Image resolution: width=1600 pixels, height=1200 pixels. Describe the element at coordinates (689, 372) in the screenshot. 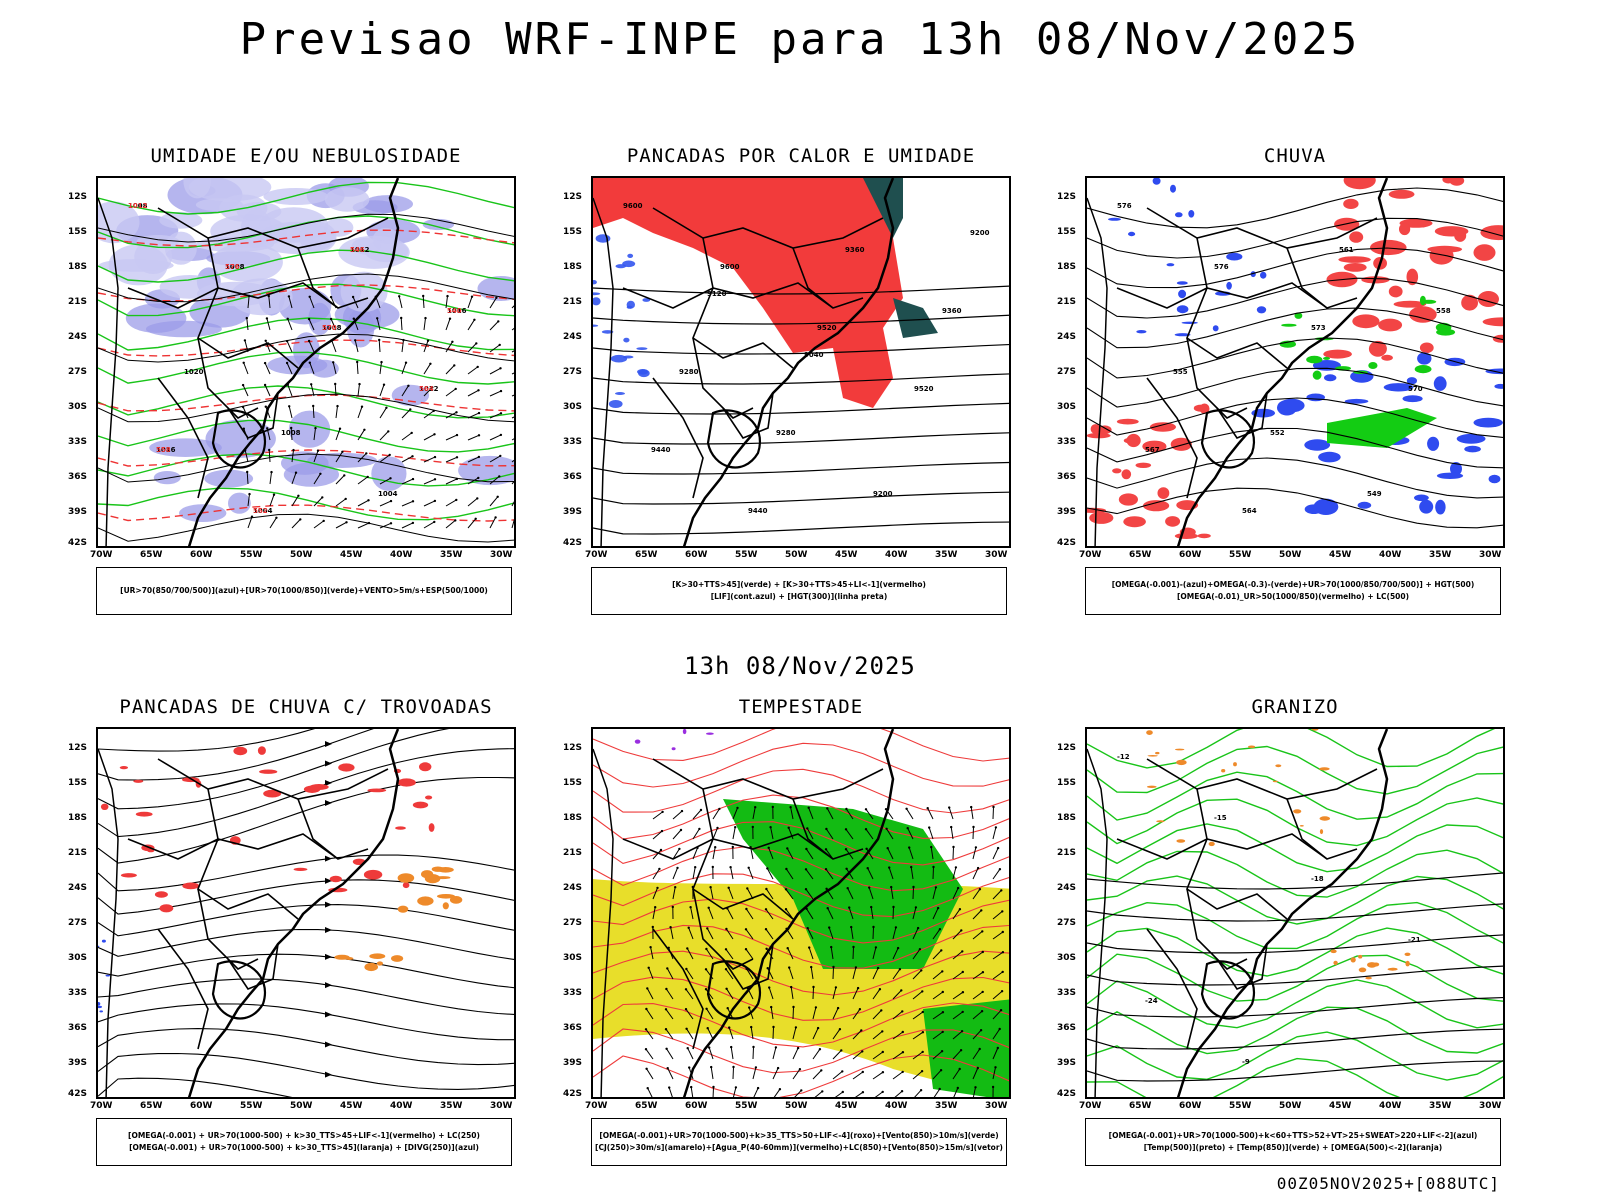

I see `contour-label: 9280` at that location.